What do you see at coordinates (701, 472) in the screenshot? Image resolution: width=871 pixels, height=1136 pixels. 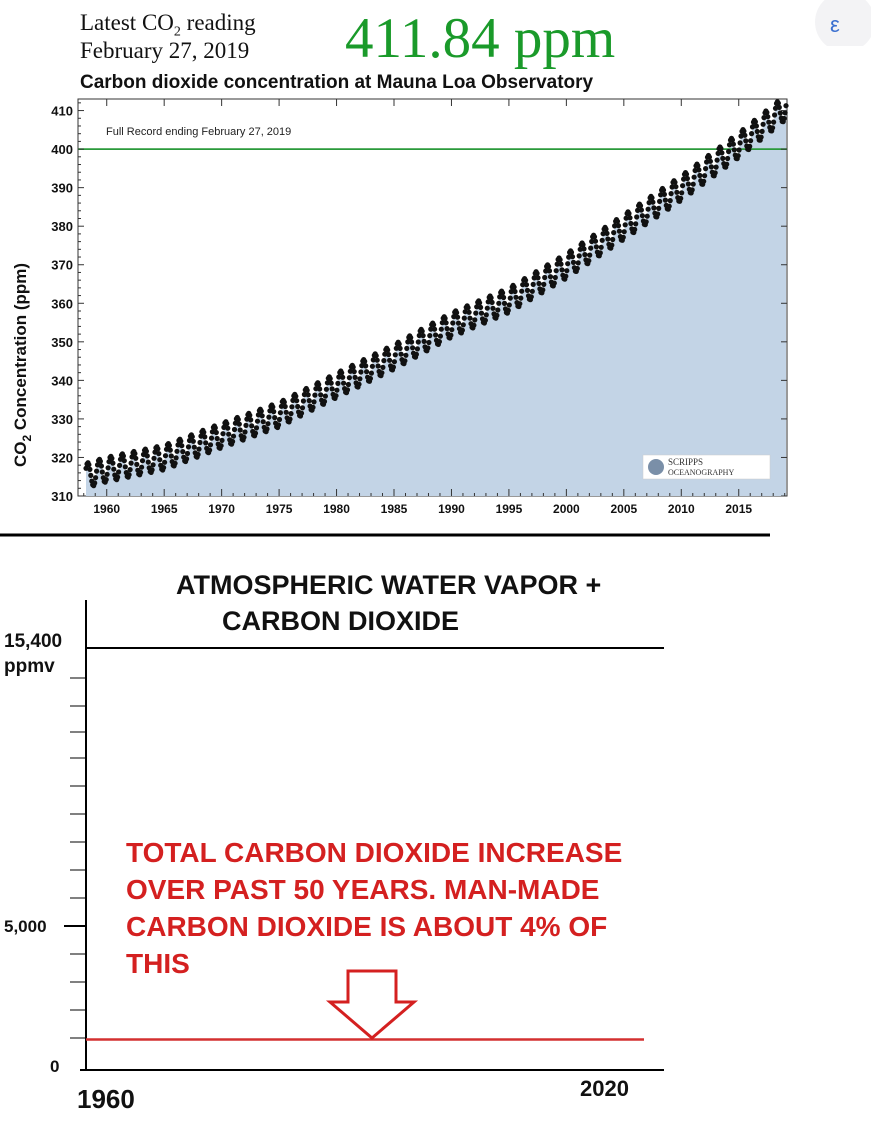 I see `svg-text: OCEANOGRAPHY` at bounding box center [701, 472].